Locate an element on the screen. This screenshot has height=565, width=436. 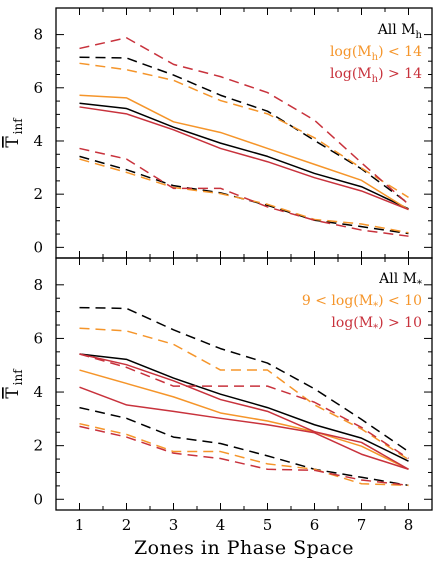
x-tick-label: 4 is located at coordinates (221, 525).